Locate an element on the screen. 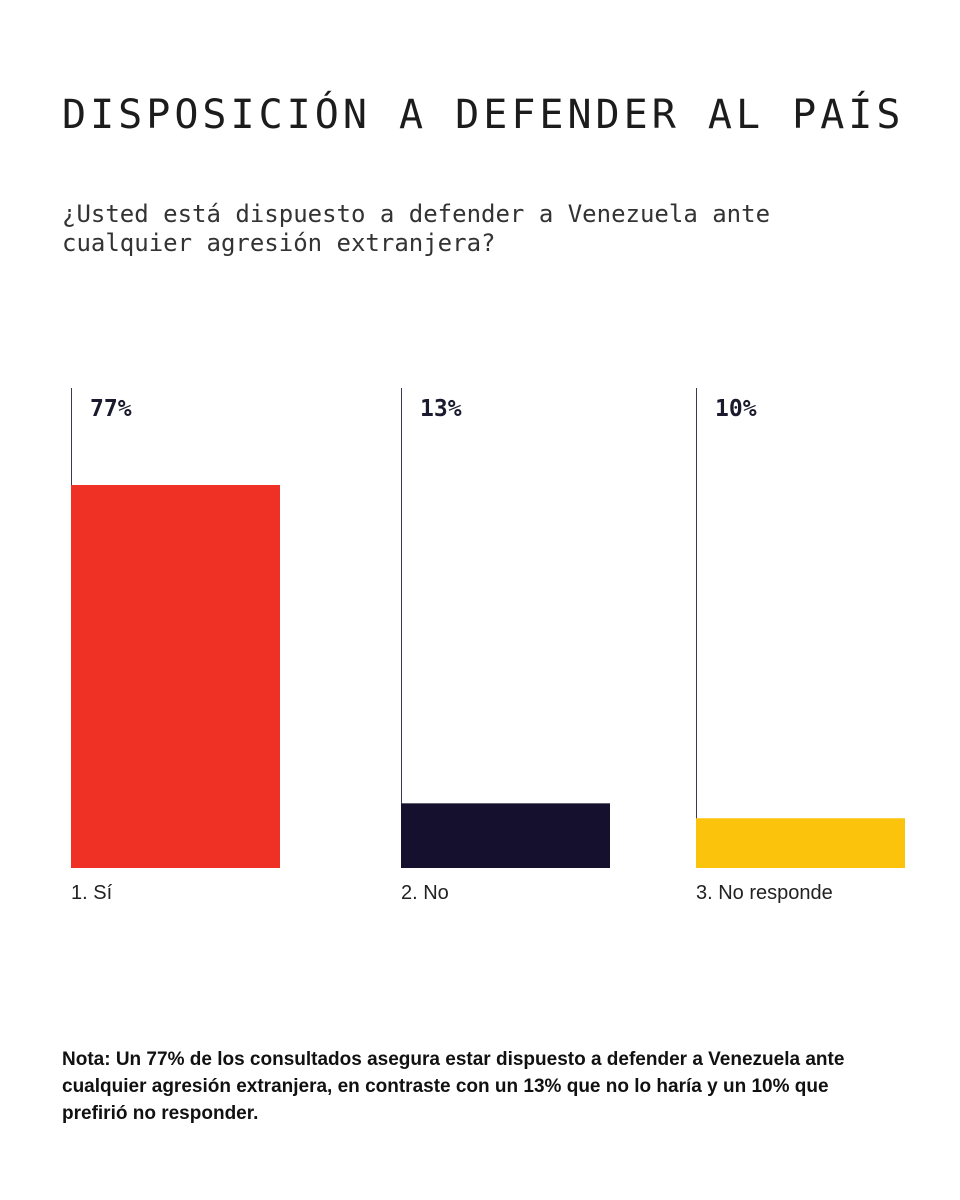 The image size is (960, 1200). chart-title: DISPOSICIÓN A DEFENDER AL PAÍS is located at coordinates (483, 115).